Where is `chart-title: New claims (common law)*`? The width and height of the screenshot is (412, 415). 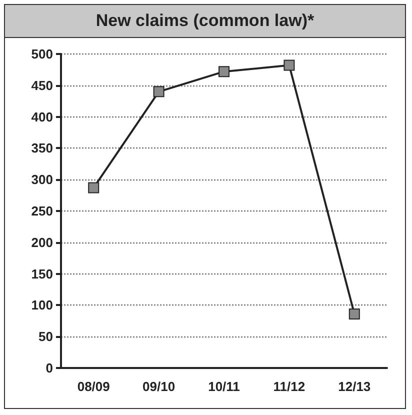 chart-title: New claims (common law)* is located at coordinates (205, 21).